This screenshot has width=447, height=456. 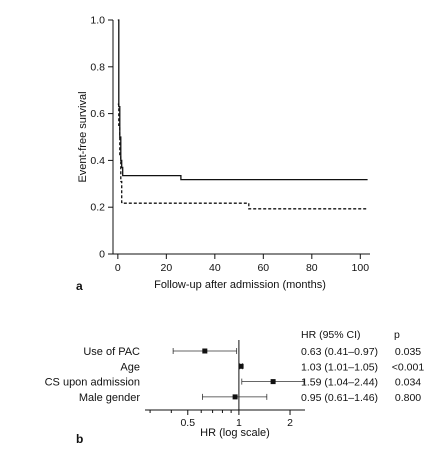 I want to click on forest-p-value: 0.800, so click(x=408, y=398).